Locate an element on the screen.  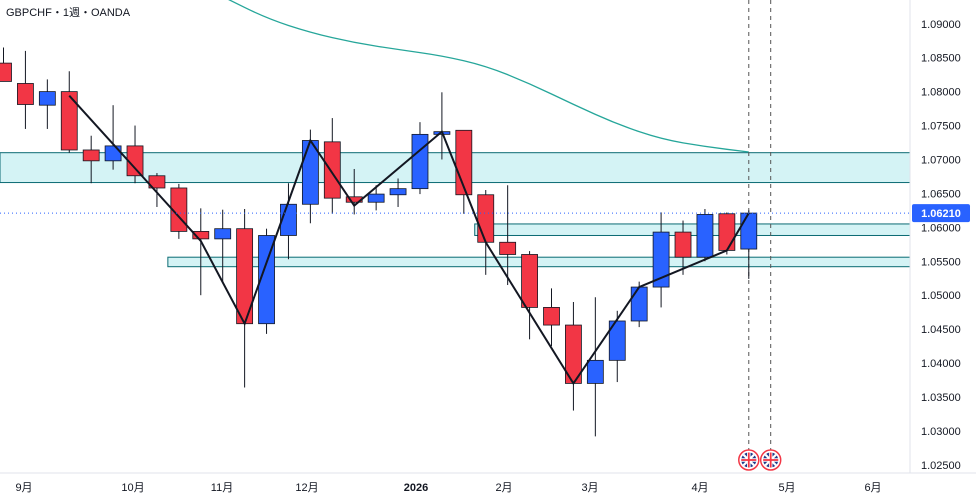
price-tick-label: 1.05500 is located at coordinates (941, 262).